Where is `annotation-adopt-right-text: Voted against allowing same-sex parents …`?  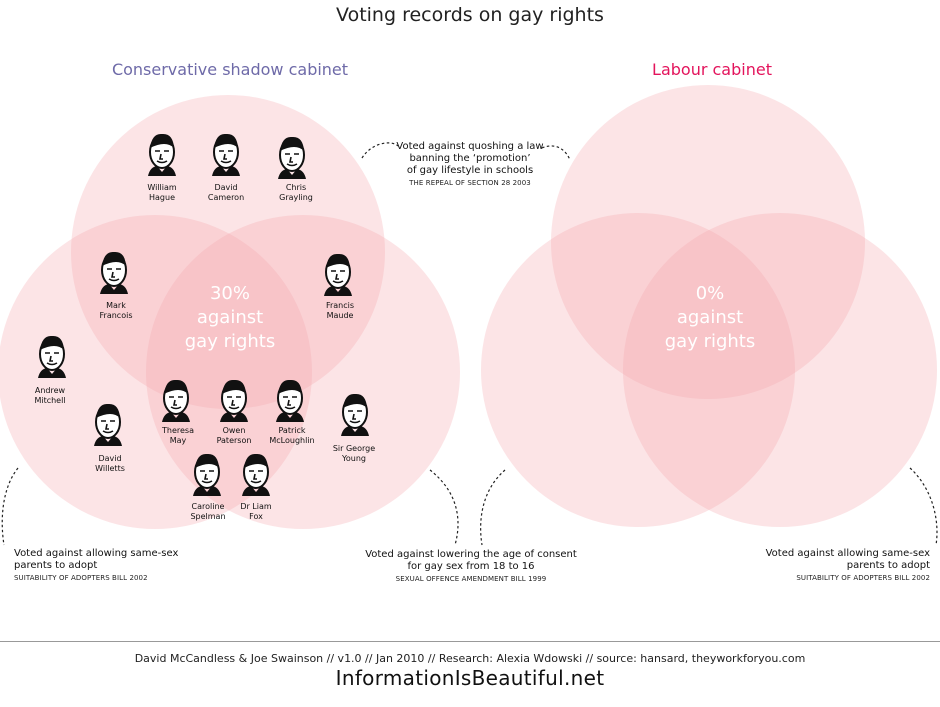
annotation-adopt-right-text: Voted against allowing same-sex parents … is located at coordinates (847, 559).